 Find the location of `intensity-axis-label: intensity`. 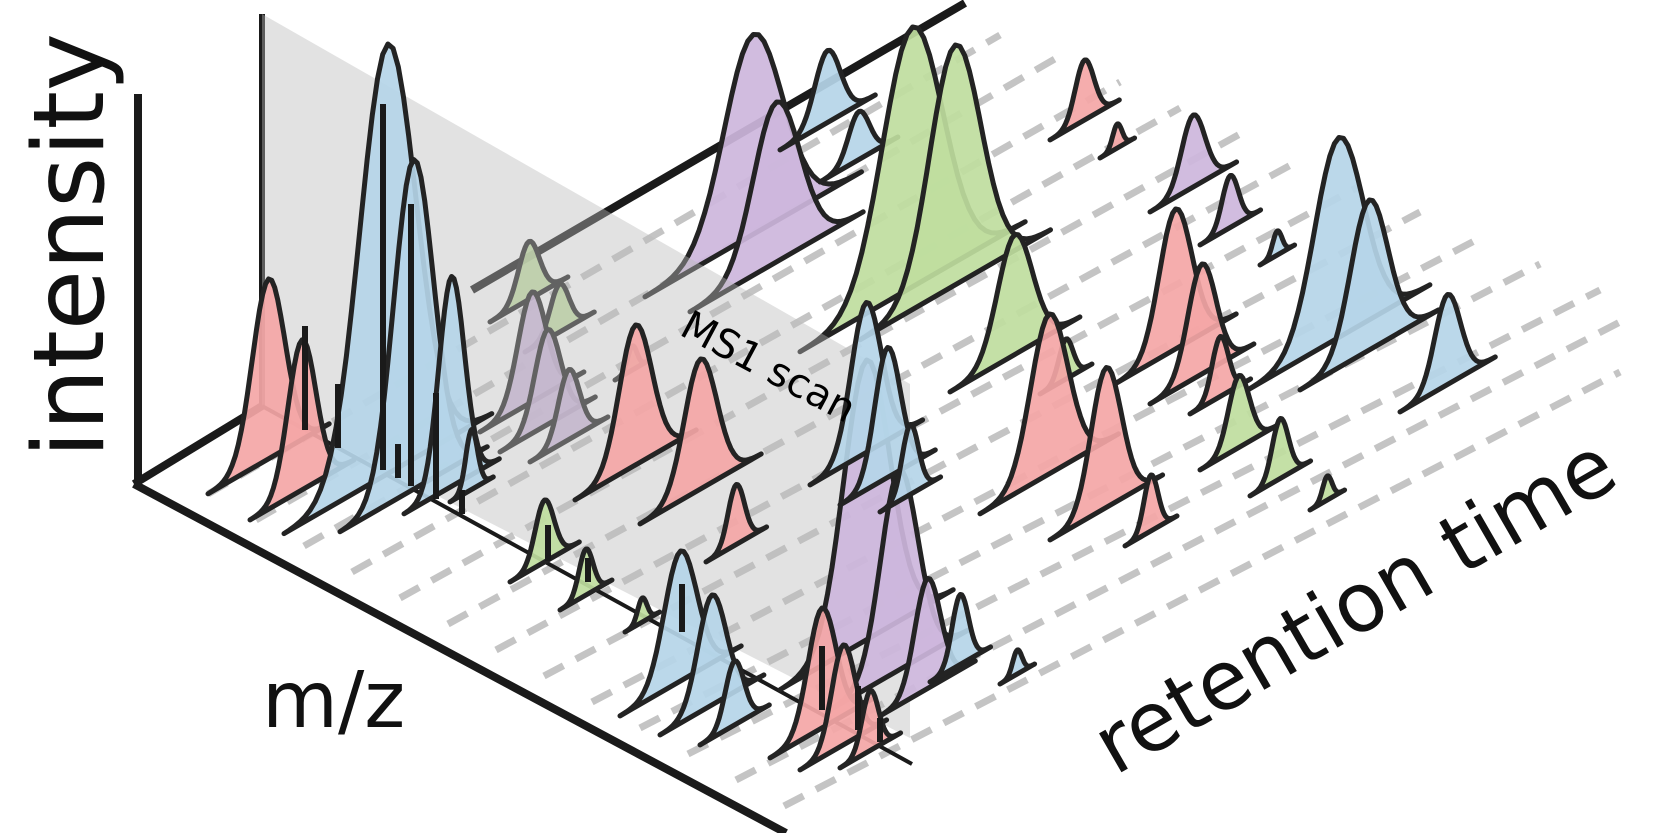

intensity-axis-label: intensity is located at coordinates (70, 245).